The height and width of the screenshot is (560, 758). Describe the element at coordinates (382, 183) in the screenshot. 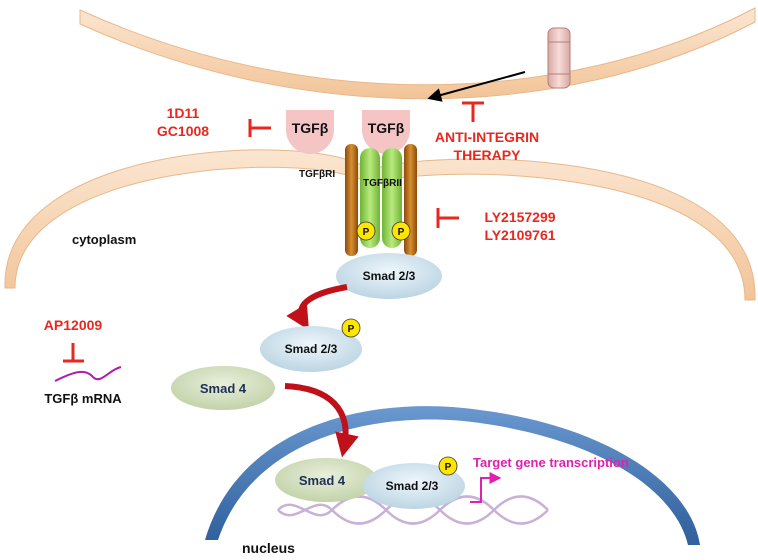

I see `tgfbrii-label: TGFβRII` at that location.